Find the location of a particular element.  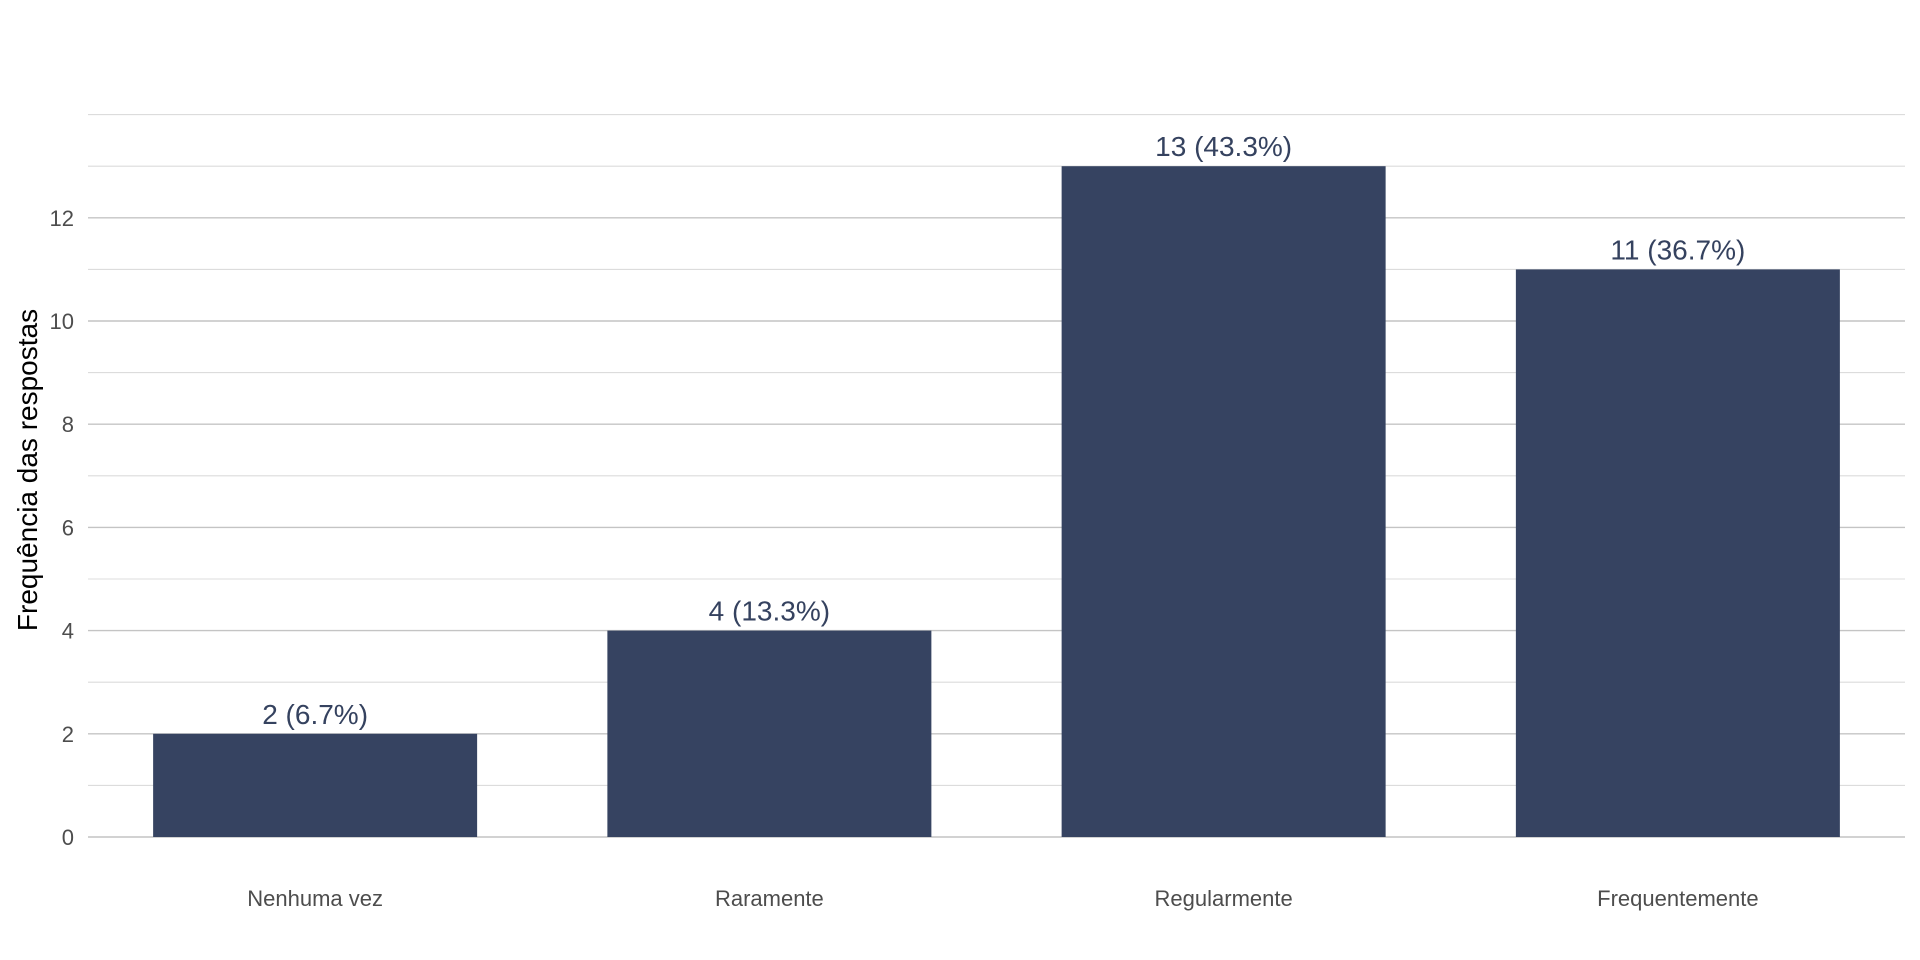

bar-frequentemente is located at coordinates (1677, 553).